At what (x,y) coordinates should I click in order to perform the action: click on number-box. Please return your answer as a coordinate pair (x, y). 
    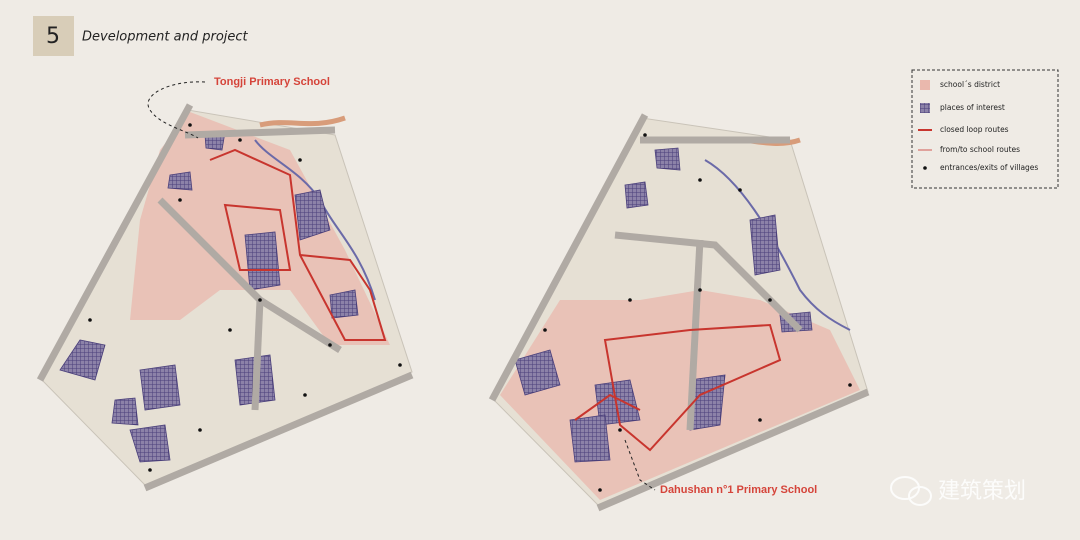
    Looking at the image, I should click on (53, 36).